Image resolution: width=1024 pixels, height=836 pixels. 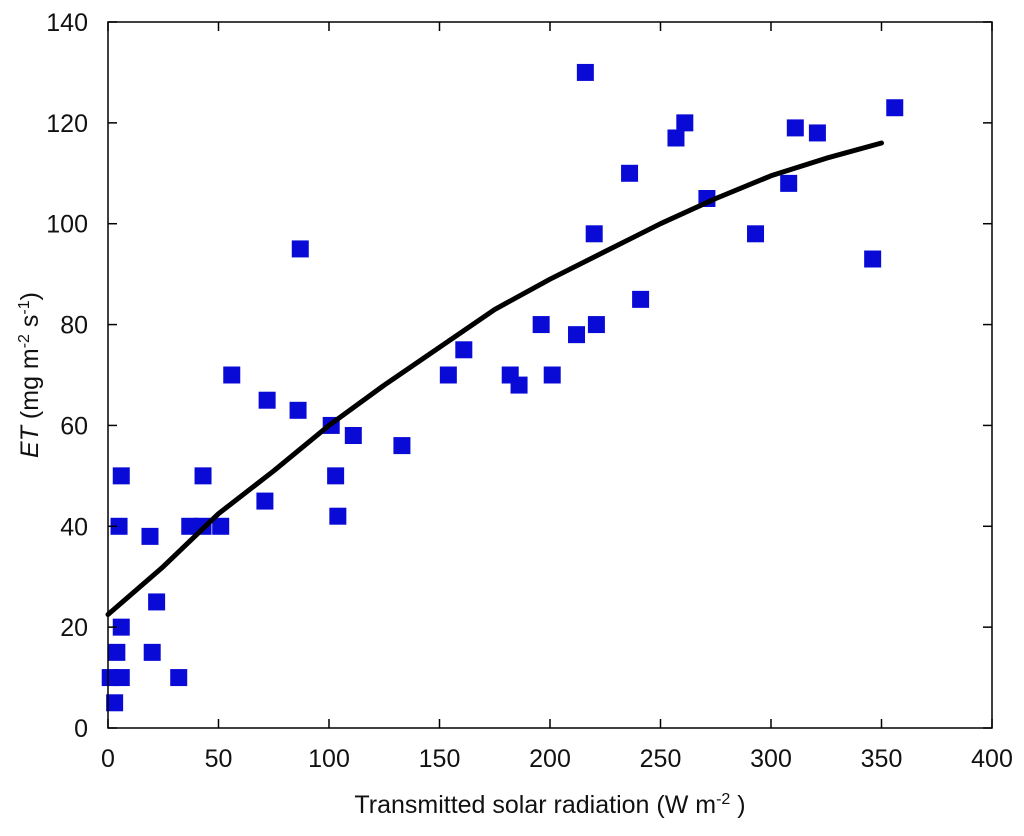 What do you see at coordinates (535, 805) in the screenshot?
I see `x-axis-title-main: Transmitted solar radiation (W m` at bounding box center [535, 805].